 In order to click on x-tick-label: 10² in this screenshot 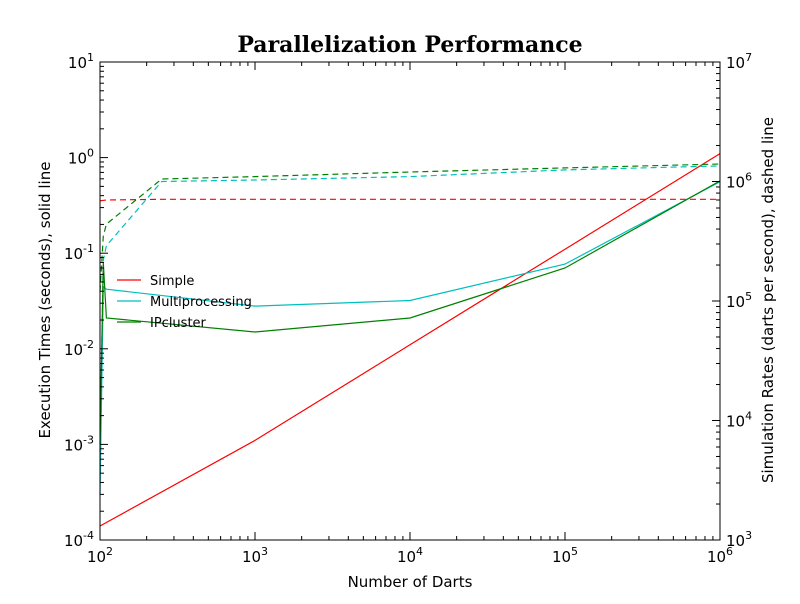, I will do `click(100, 555)`.